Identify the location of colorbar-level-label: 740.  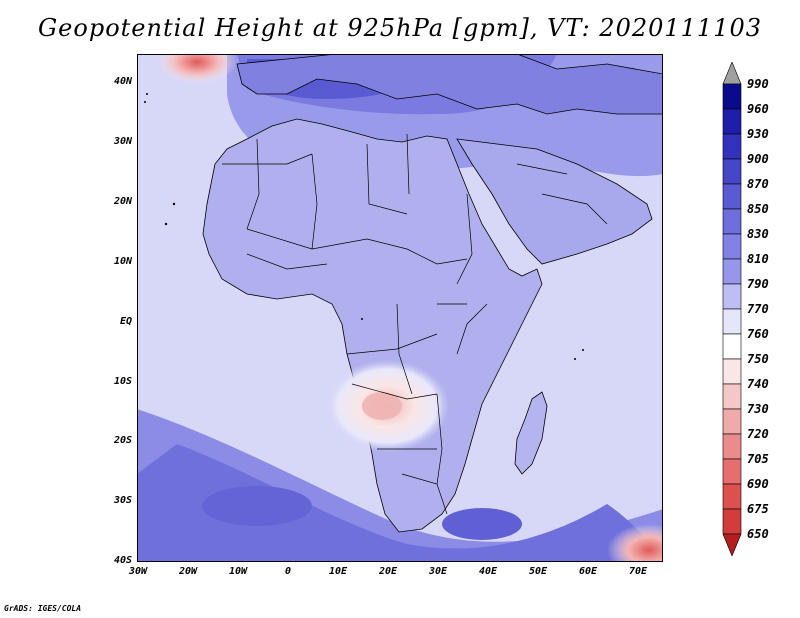
(758, 384).